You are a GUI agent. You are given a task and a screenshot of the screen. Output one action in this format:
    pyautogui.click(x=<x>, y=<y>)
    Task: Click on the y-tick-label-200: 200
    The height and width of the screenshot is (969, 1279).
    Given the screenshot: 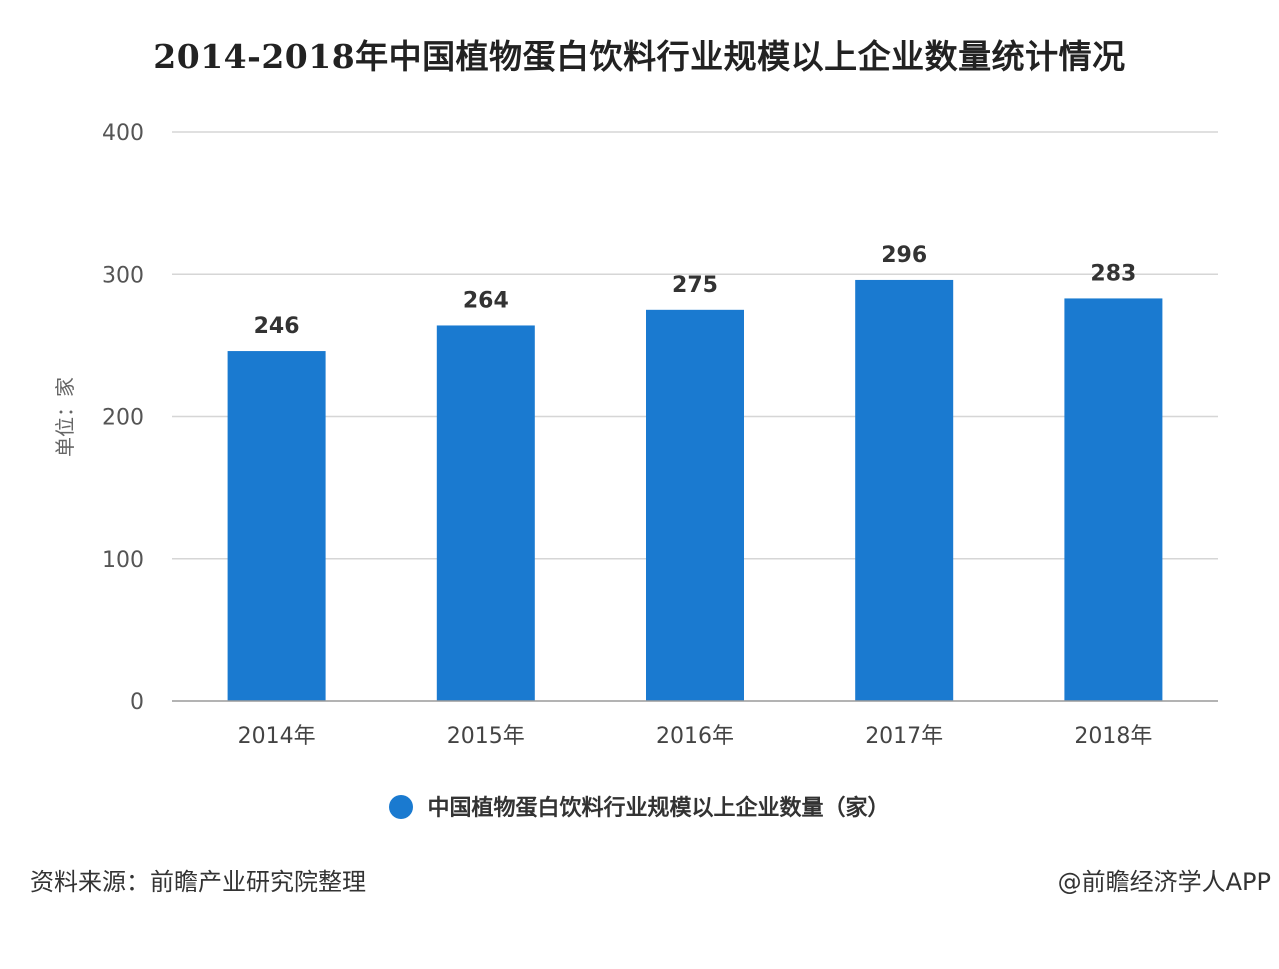 What is the action you would take?
    pyautogui.click(x=123, y=418)
    